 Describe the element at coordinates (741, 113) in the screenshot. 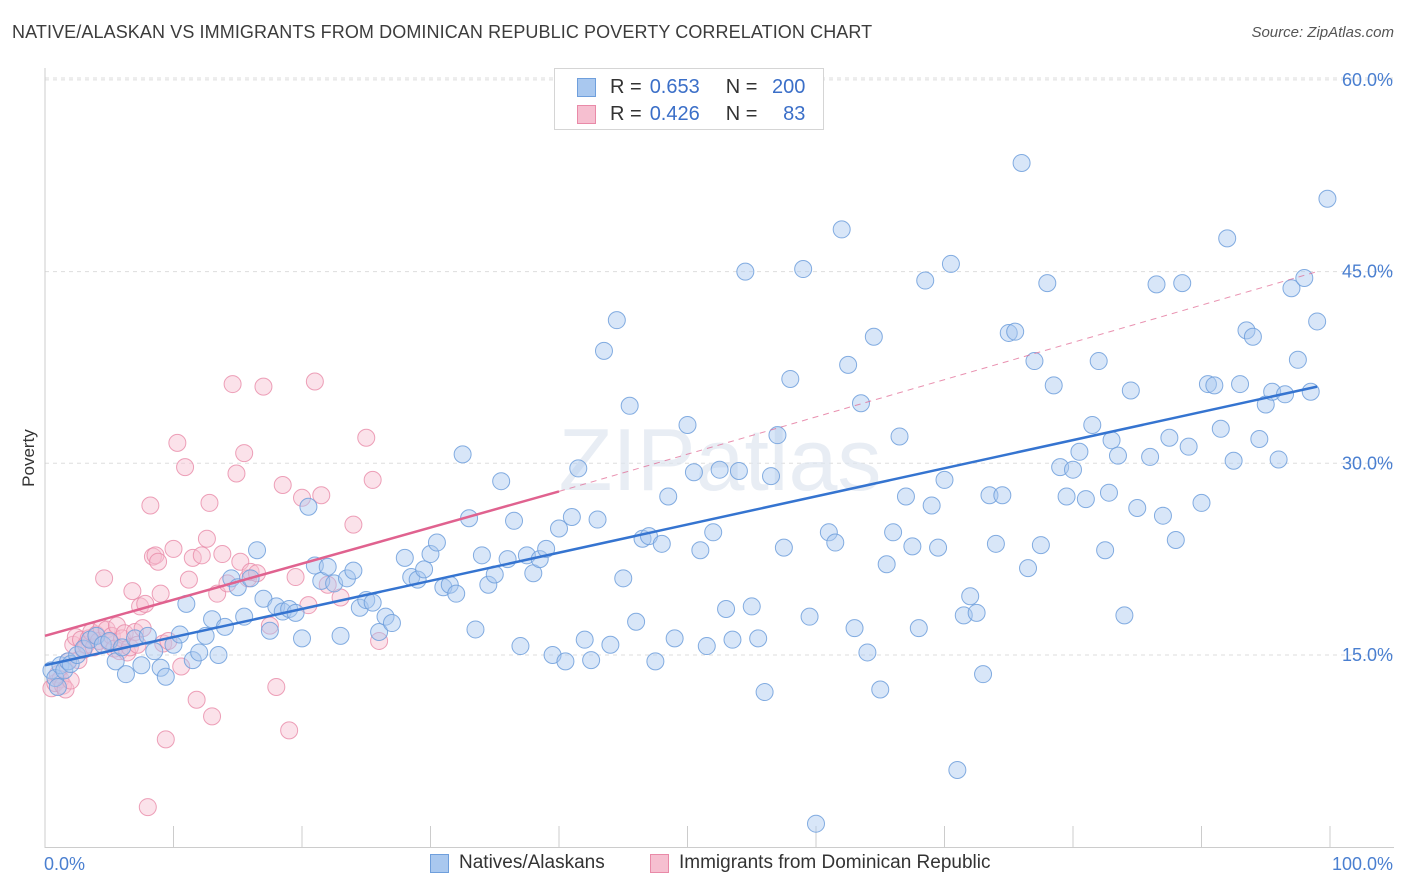

I see `n-label: N =` at that location.